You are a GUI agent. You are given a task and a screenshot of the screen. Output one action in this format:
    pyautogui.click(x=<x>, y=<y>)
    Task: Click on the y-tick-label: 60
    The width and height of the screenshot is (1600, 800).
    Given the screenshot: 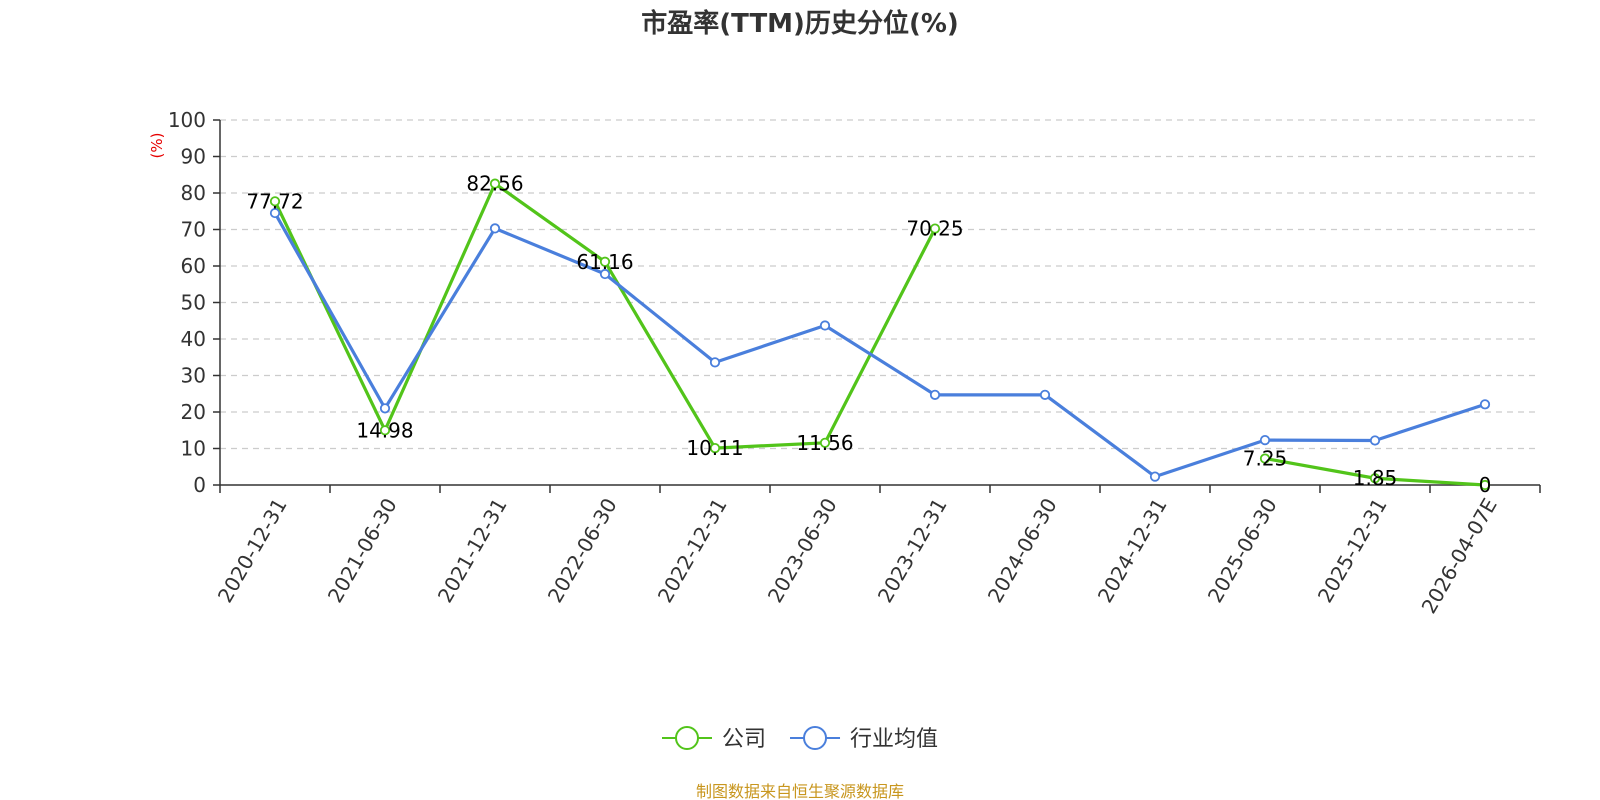 What is the action you would take?
    pyautogui.click(x=193, y=266)
    